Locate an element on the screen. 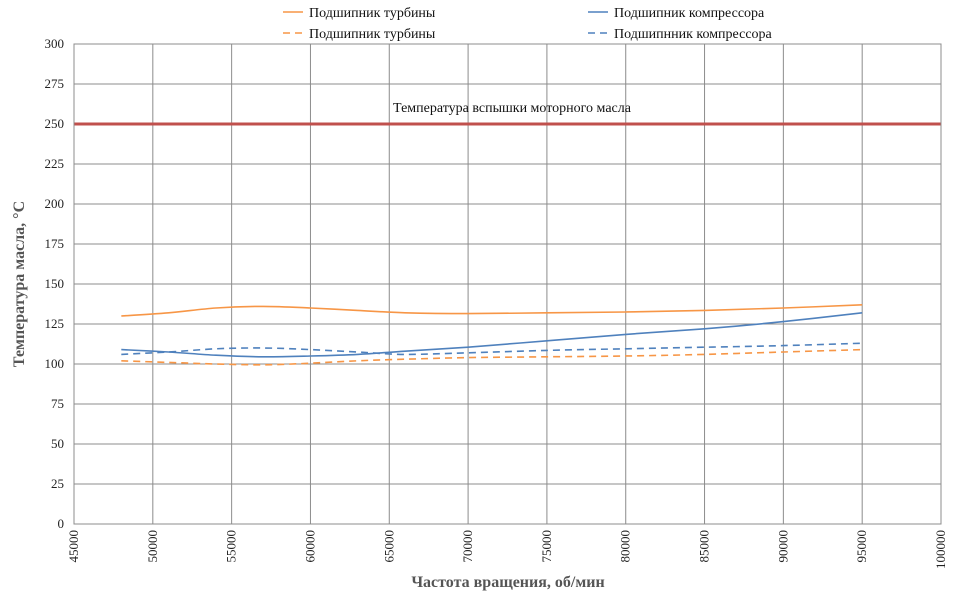  reference-line-group: Температура вспышки моторного масла is located at coordinates (507, 113).